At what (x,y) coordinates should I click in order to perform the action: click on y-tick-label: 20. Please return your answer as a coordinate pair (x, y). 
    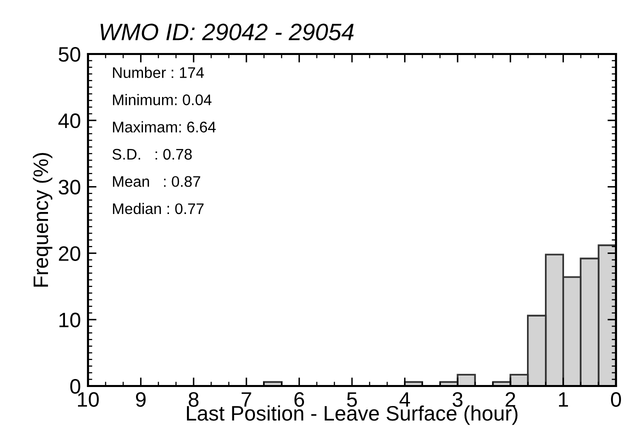
    Looking at the image, I should click on (69, 253).